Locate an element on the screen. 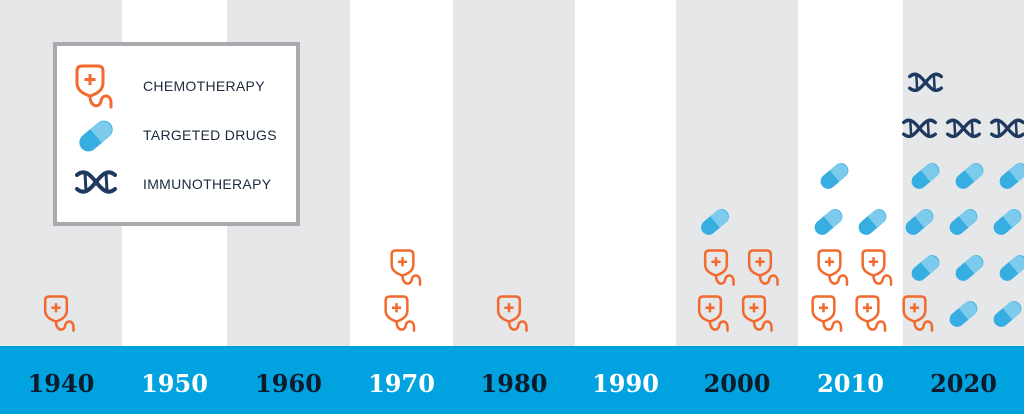 Image resolution: width=1024 pixels, height=414 pixels. decade-label-2010: 2010 is located at coordinates (850, 383).